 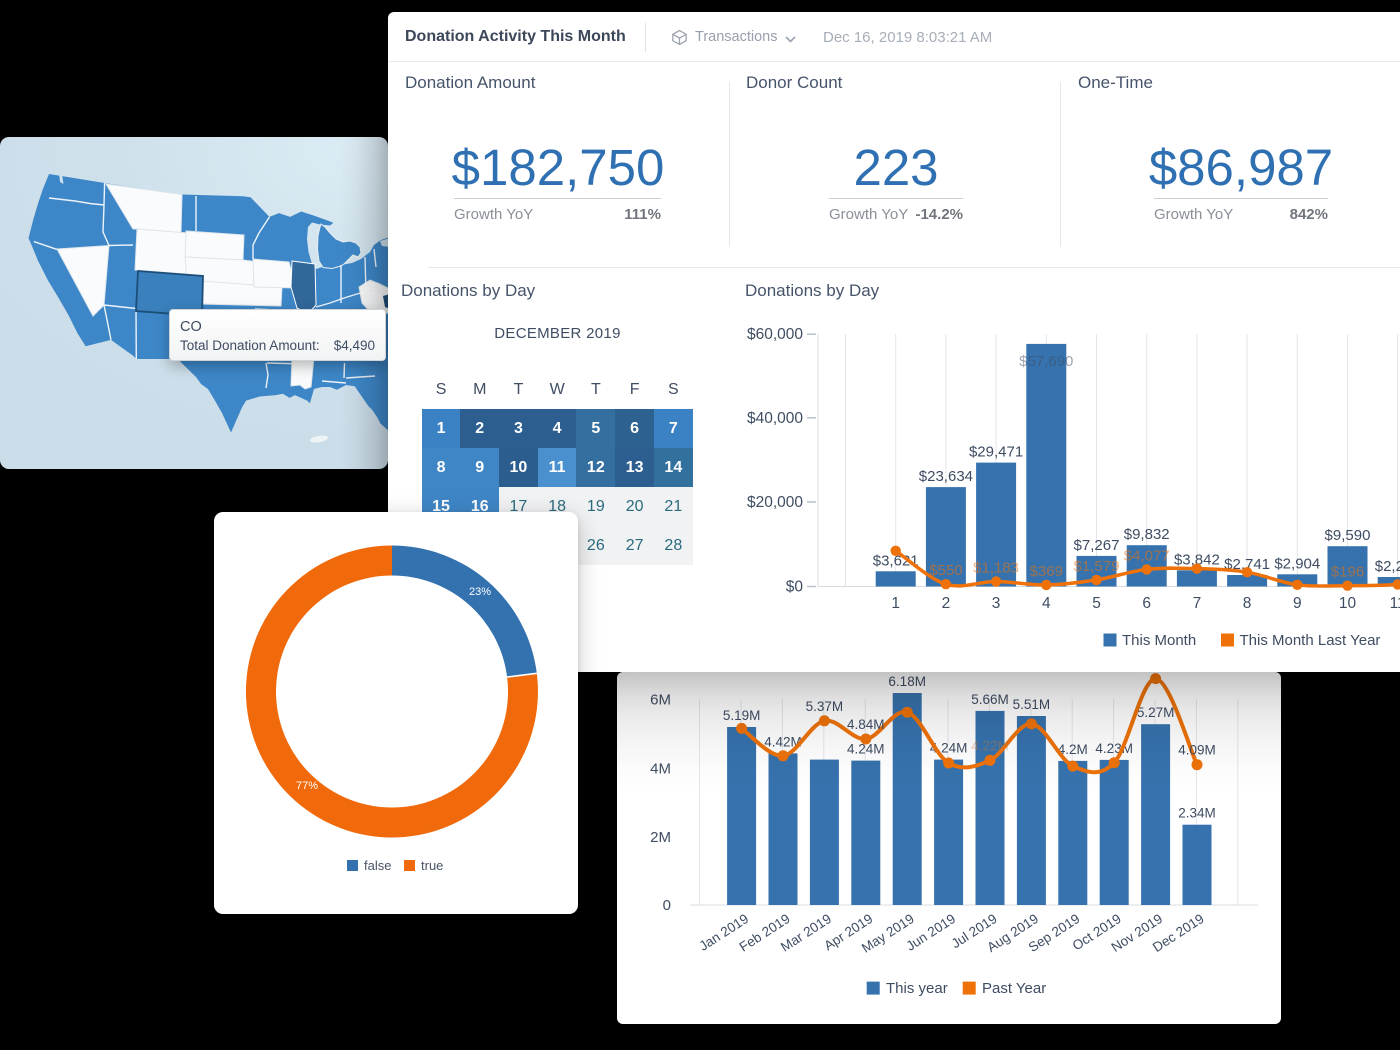 I want to click on svg-text: $60,000, so click(x=775, y=334).